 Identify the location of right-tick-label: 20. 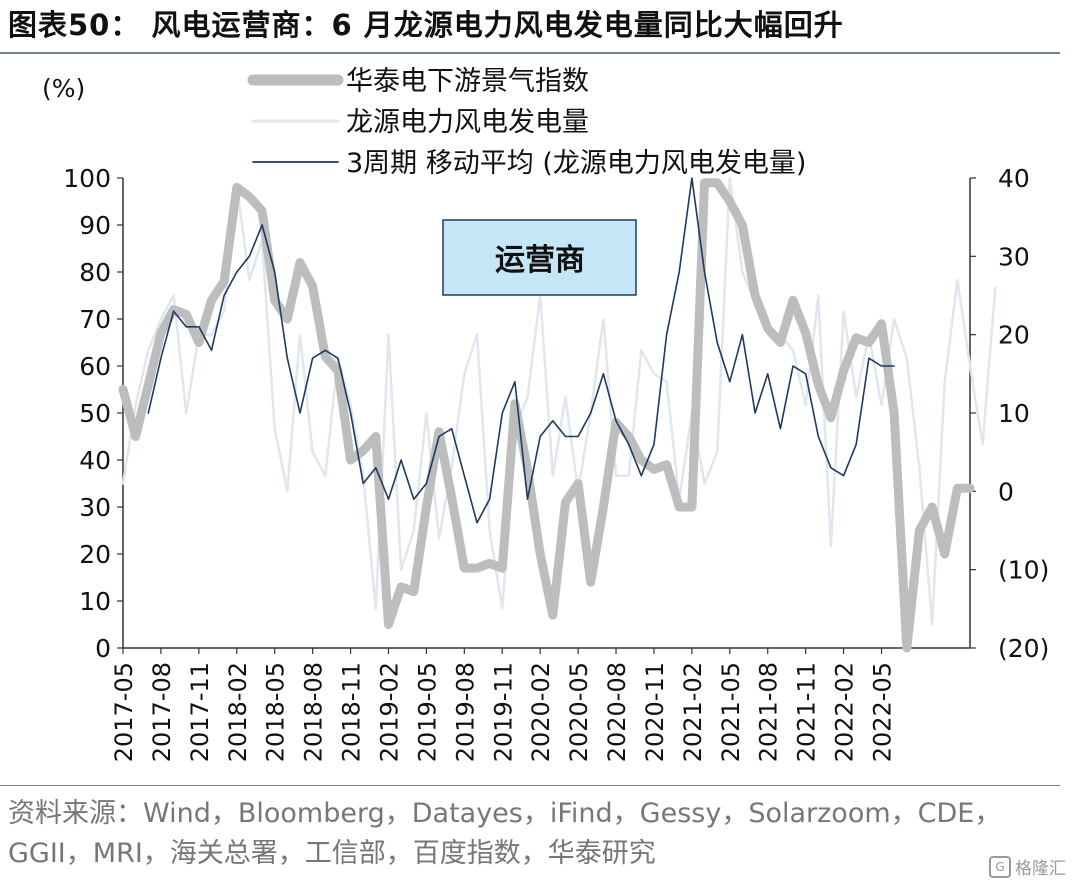
(1014, 335).